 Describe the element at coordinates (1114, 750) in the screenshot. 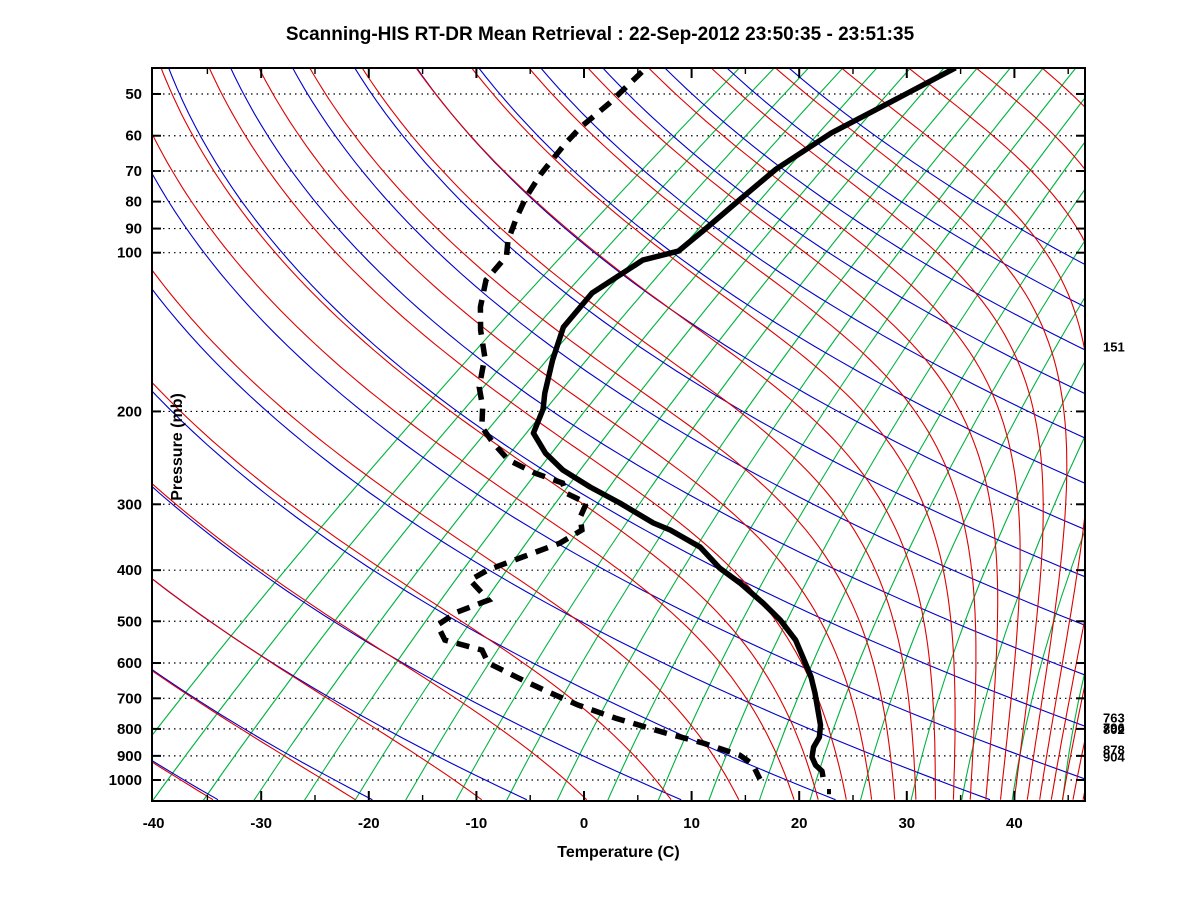

I see `right-edge-pressure-label: 878` at that location.